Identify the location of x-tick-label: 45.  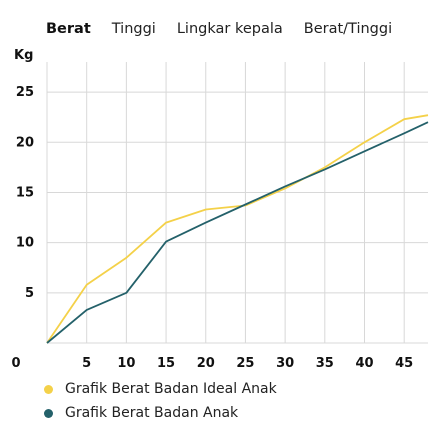
(404, 363).